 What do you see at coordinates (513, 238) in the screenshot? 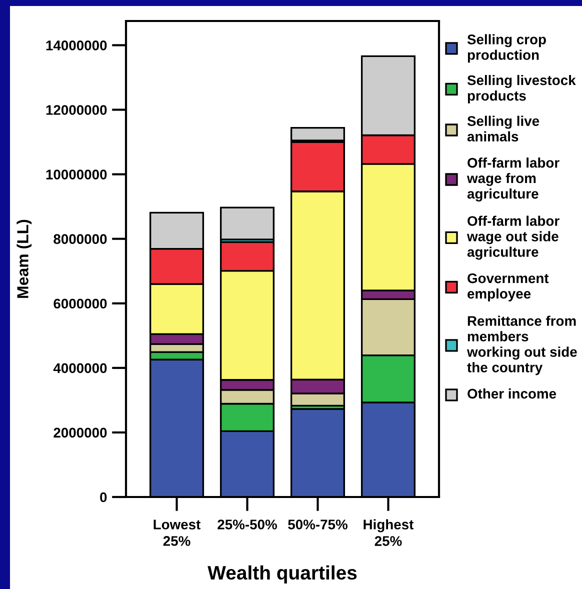
I see `legend-label: Off-farm labor wage out side agriculture` at bounding box center [513, 238].